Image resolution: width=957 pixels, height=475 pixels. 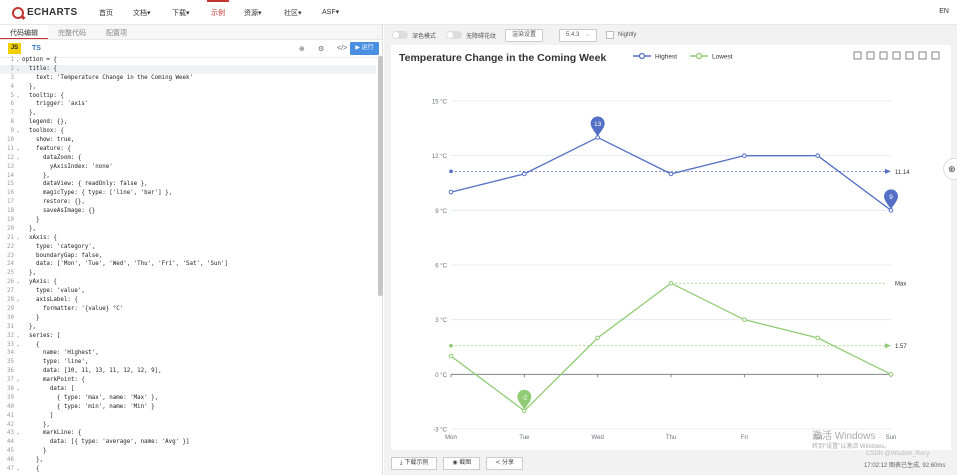 What do you see at coordinates (870, 55) in the screenshot?
I see `zoom-reset-icon` at bounding box center [870, 55].